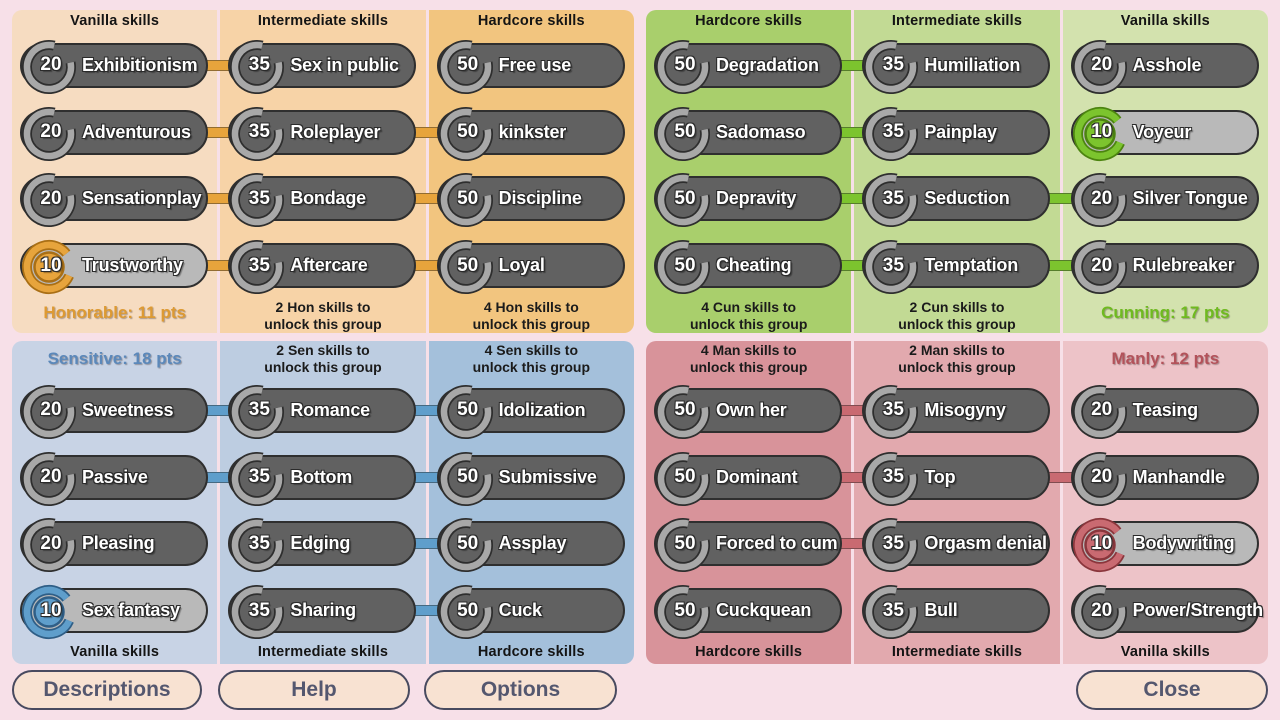 The height and width of the screenshot is (720, 1280). I want to click on skill-slot: 50 Depravity, so click(748, 199).